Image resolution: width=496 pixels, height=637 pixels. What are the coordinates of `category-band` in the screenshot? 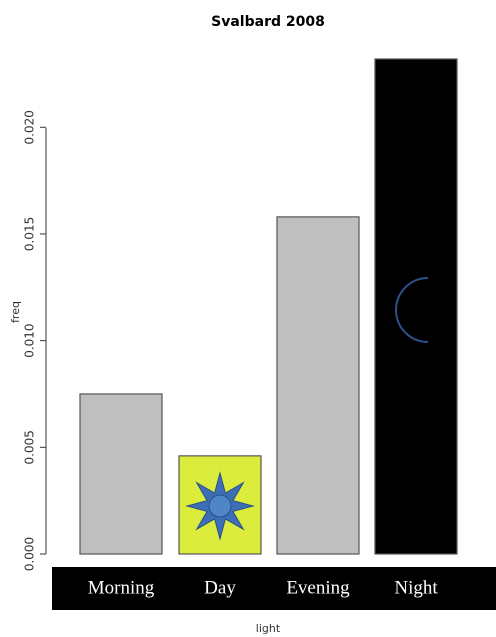 It's located at (274, 588).